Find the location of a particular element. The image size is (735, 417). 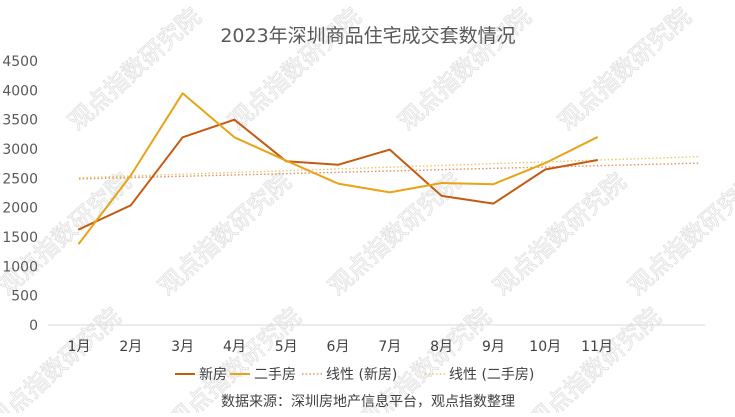

x-tick-label: 3月 is located at coordinates (182, 347).